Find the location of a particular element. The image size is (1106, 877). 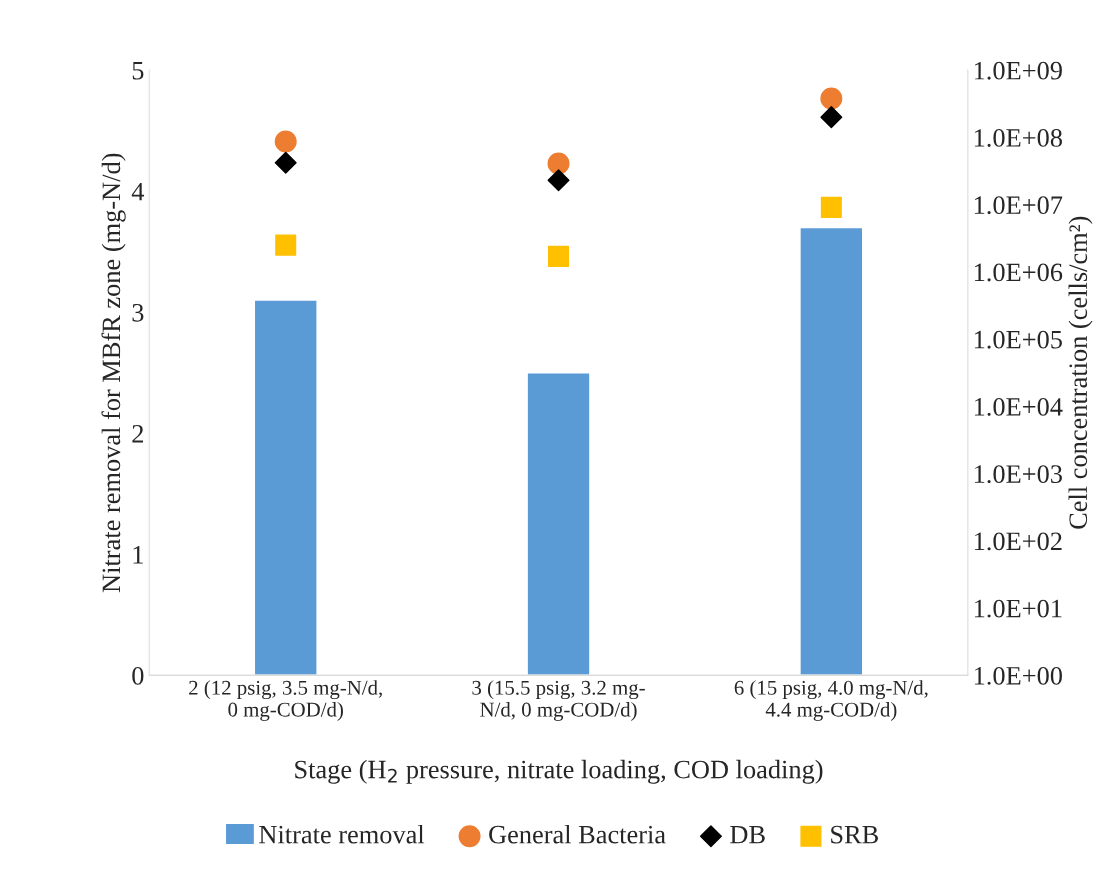

y2-tick-label: 1.0E+00 is located at coordinates (1018, 675).